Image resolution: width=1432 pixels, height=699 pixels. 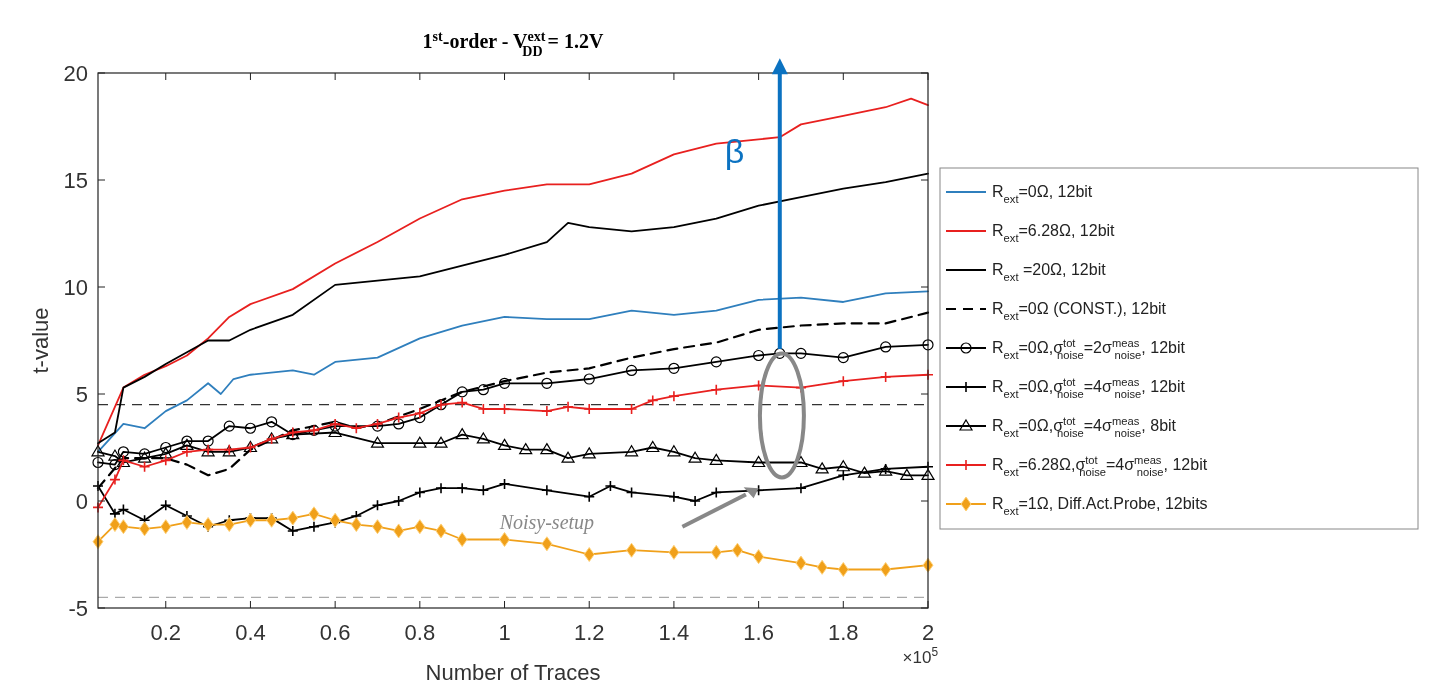 I want to click on x-tick-label: 0.8, so click(x=420, y=632).